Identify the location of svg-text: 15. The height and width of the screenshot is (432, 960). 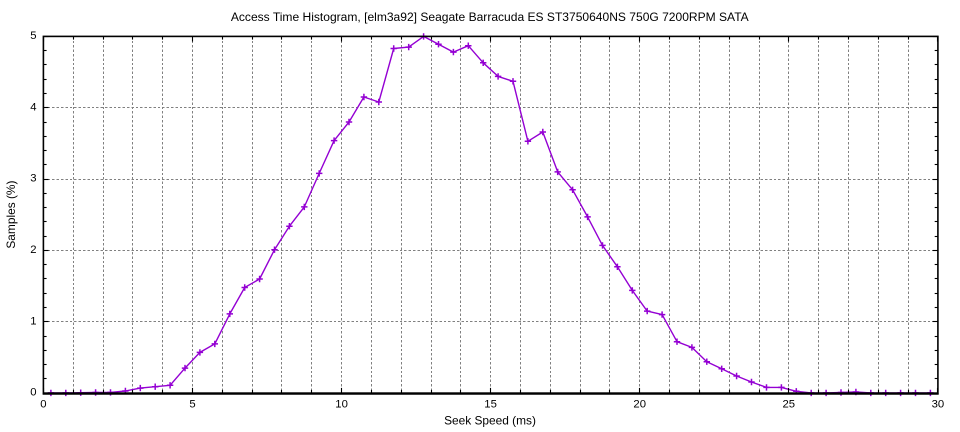
(490, 404).